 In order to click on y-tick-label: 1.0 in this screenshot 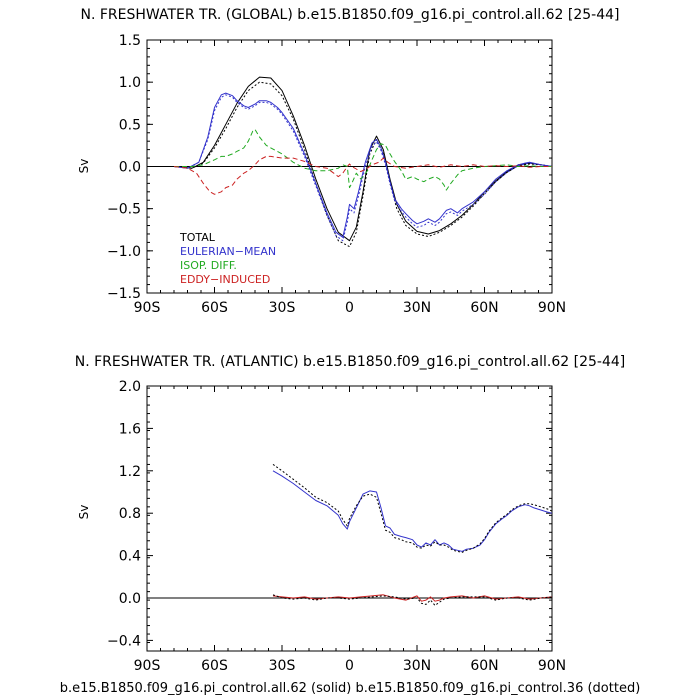, I will do `click(130, 83)`.